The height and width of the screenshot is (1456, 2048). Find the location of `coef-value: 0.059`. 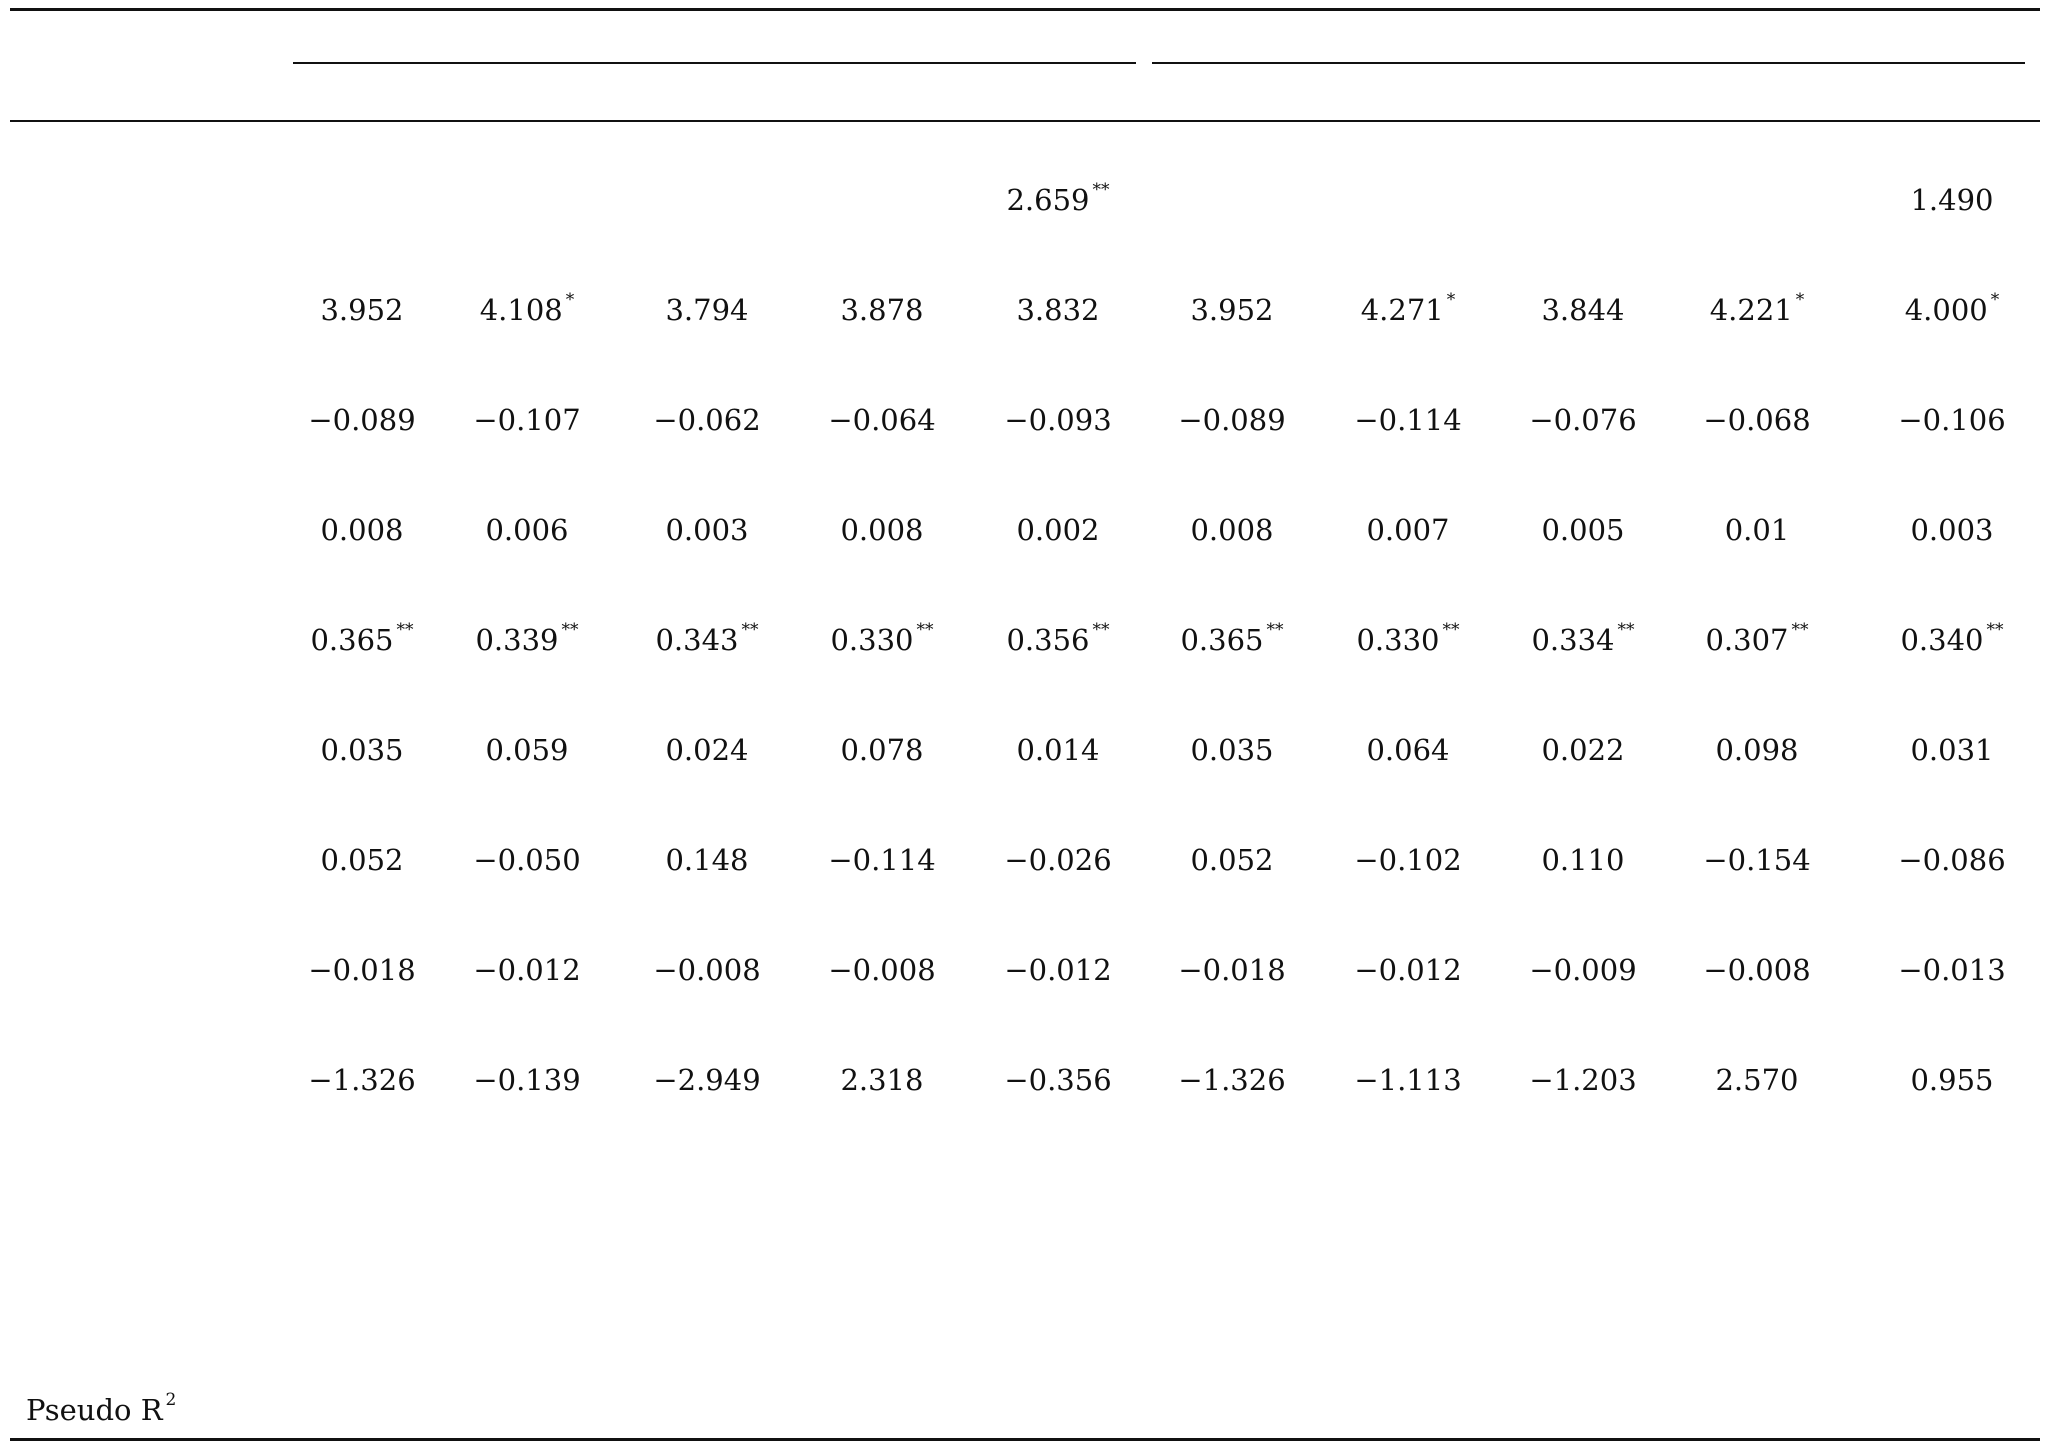

coef-value: 0.059 is located at coordinates (527, 750).